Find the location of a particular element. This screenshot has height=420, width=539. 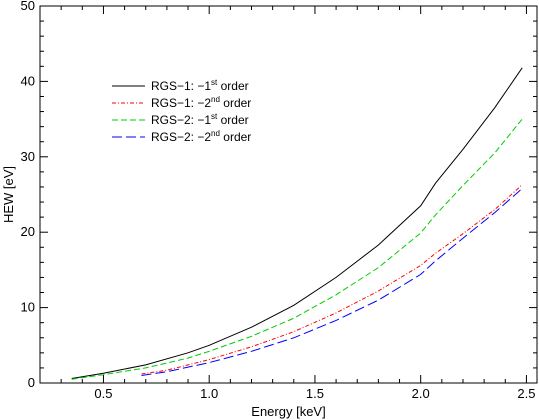

legend-label-prefix: RGS−2: −2 is located at coordinates (181, 137).